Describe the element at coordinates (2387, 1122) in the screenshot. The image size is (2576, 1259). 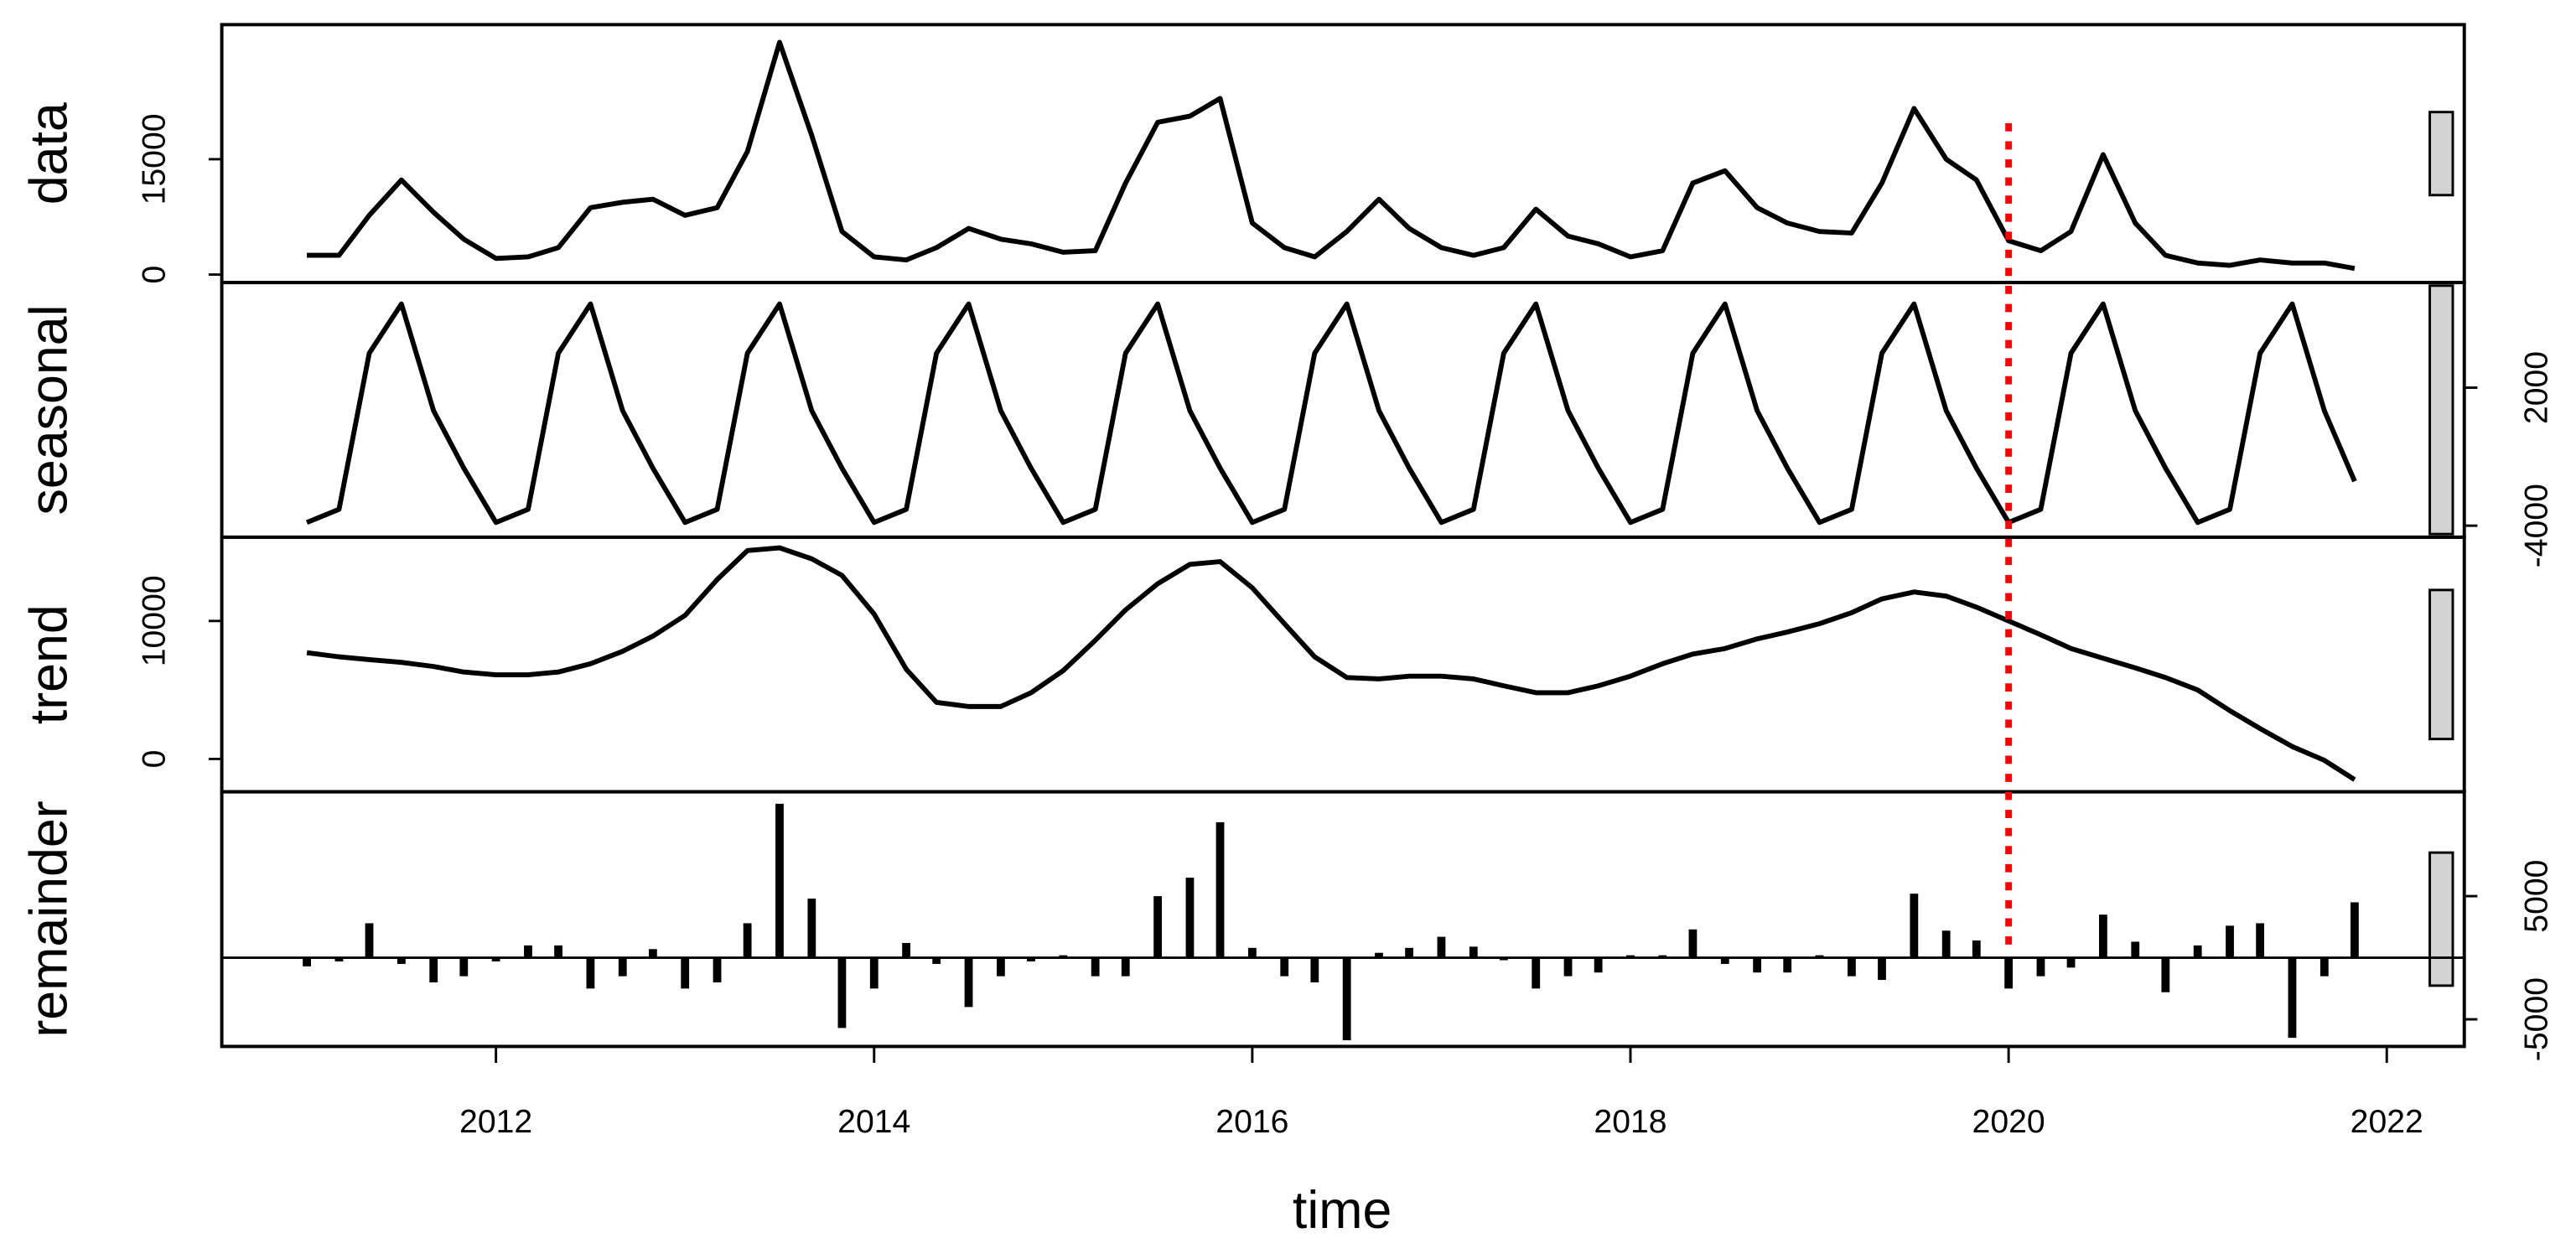
I see `x-tick-label: 2022` at that location.